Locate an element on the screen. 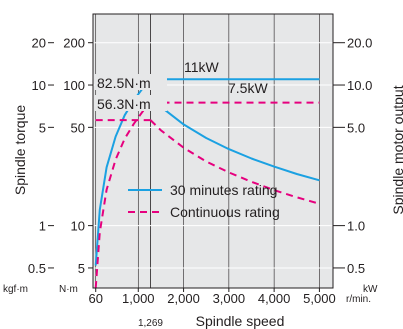  unit-kw: kW is located at coordinates (370, 289).